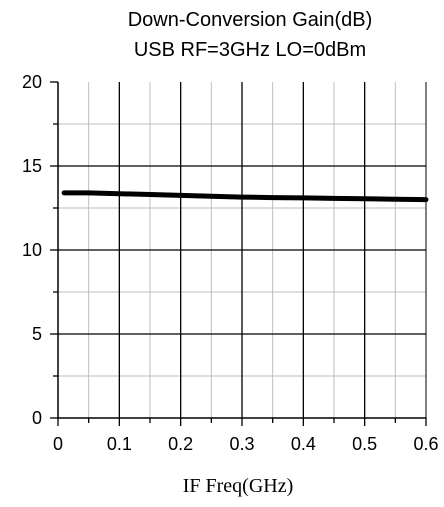 The image size is (444, 507). I want to click on chart-subtitle: USB RF=3GHz LO=0dBm, so click(250, 50).